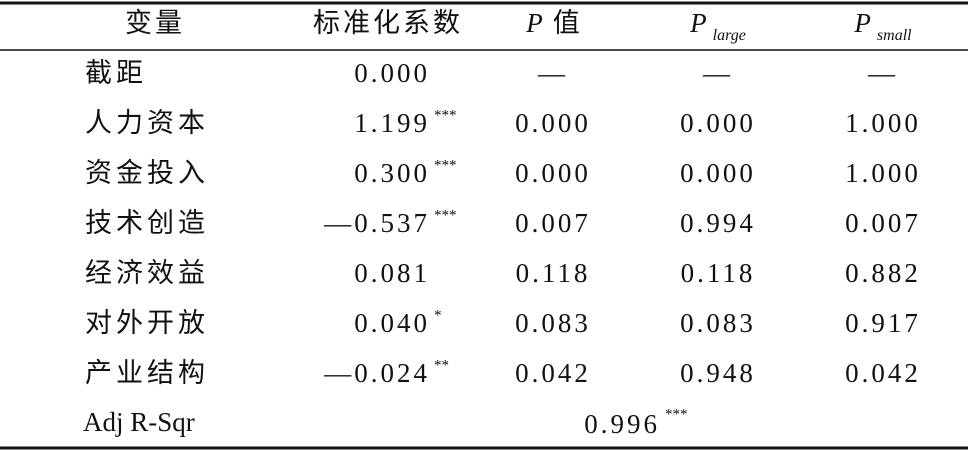  Describe the element at coordinates (718, 373) in the screenshot. I see `p-value: 0.948` at that location.